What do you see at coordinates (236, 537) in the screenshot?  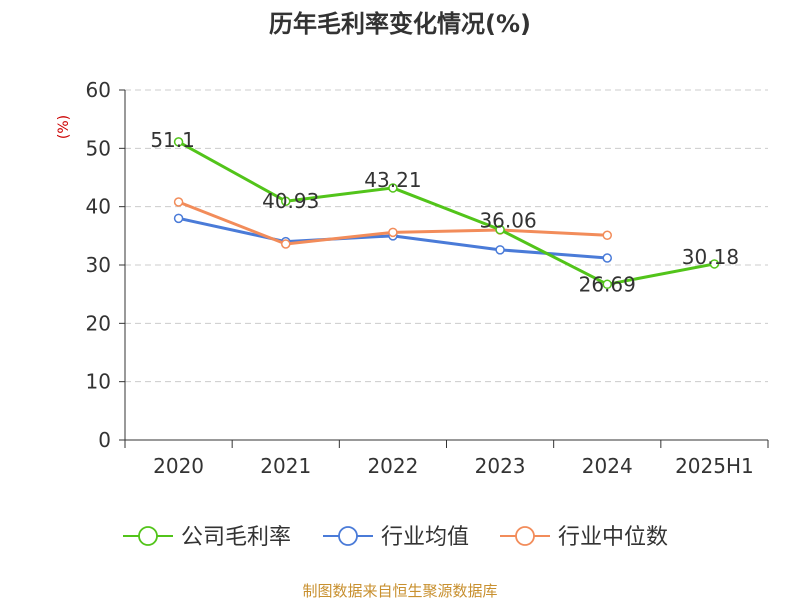 I see `legend-label: 公司毛利率` at bounding box center [236, 537].